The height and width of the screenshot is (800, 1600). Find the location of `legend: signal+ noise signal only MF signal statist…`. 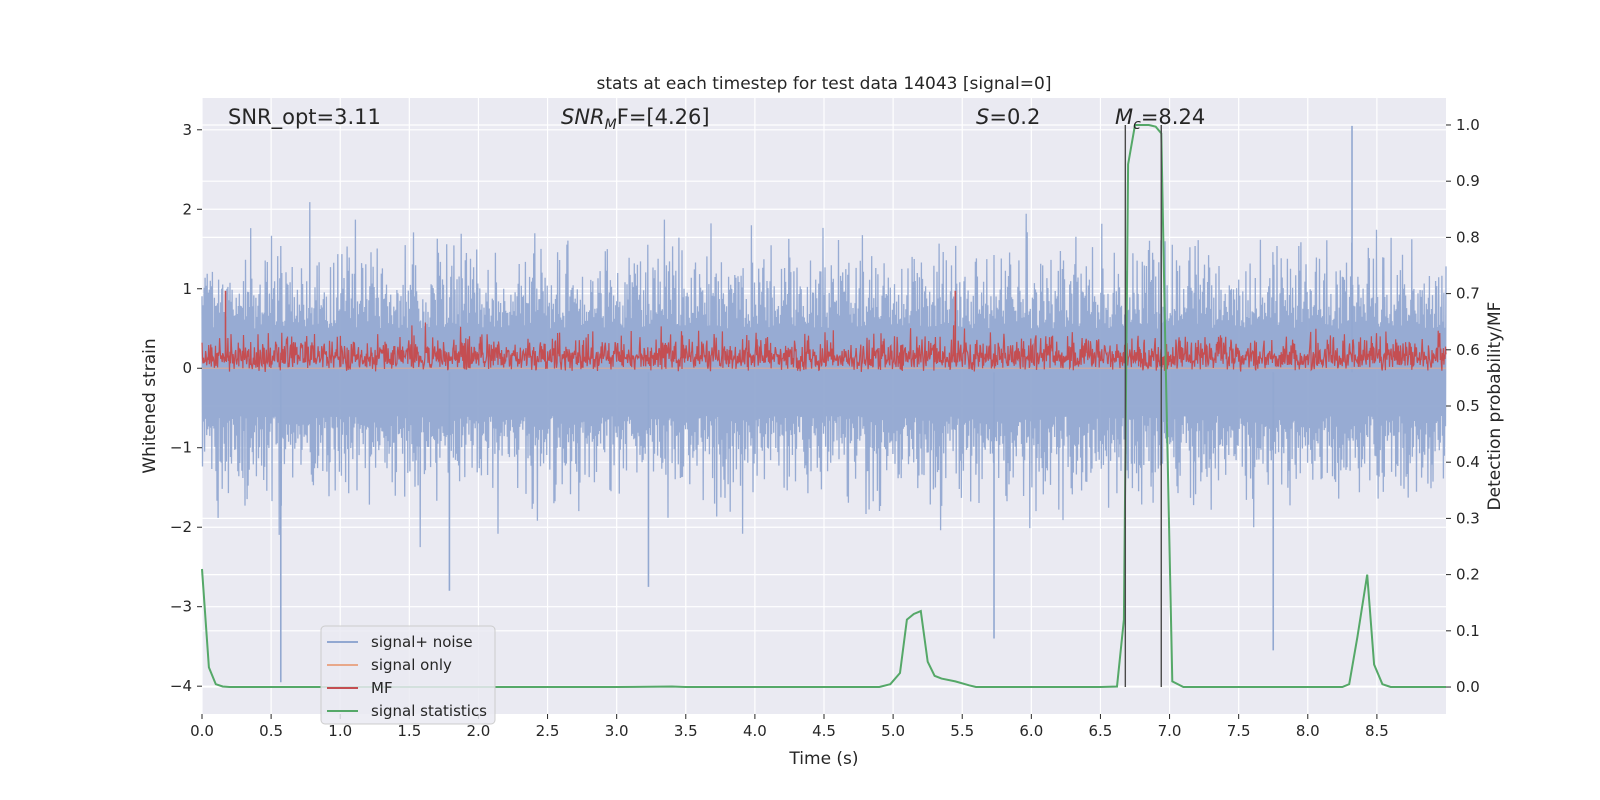

legend: signal+ noise signal only MF signal statist… is located at coordinates (408, 675).